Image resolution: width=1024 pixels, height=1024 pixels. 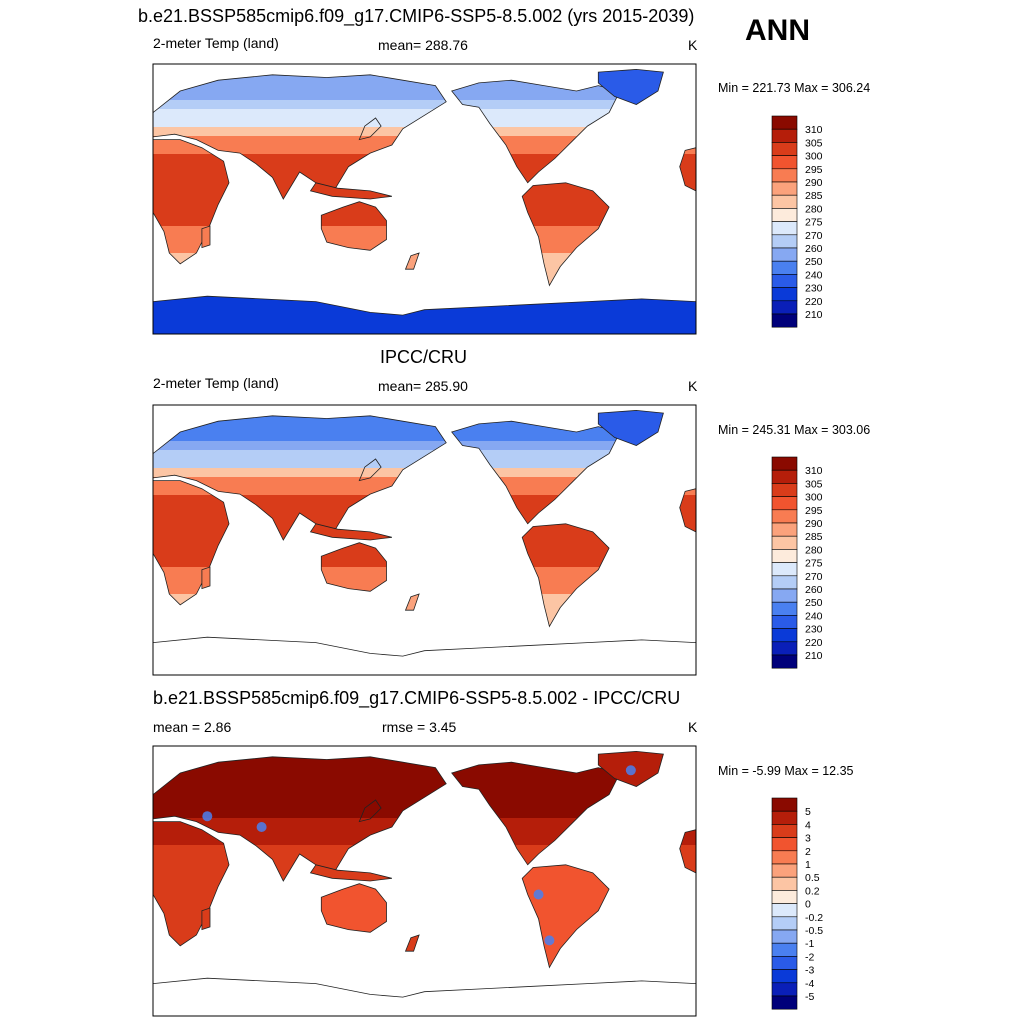 What do you see at coordinates (808, 812) in the screenshot?
I see `colorbar-tick-label: 5` at bounding box center [808, 812].